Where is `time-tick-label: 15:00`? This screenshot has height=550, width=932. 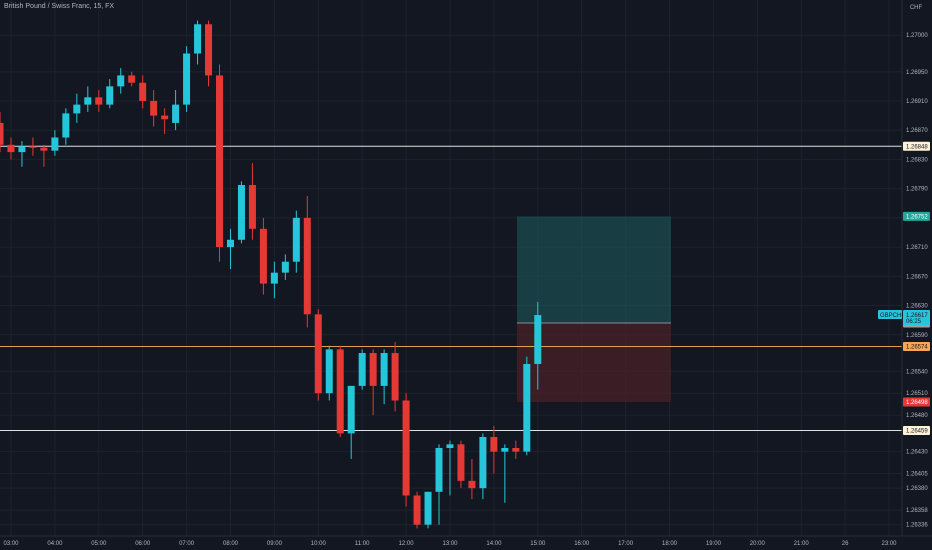
time-tick-label: 15:00 is located at coordinates (538, 544).